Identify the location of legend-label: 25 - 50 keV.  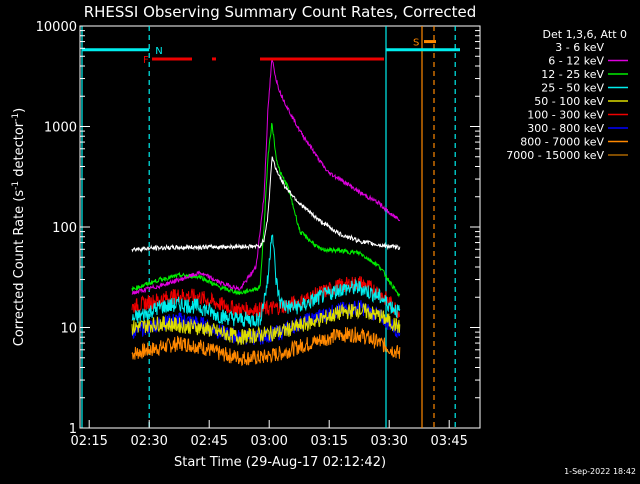
(572, 88).